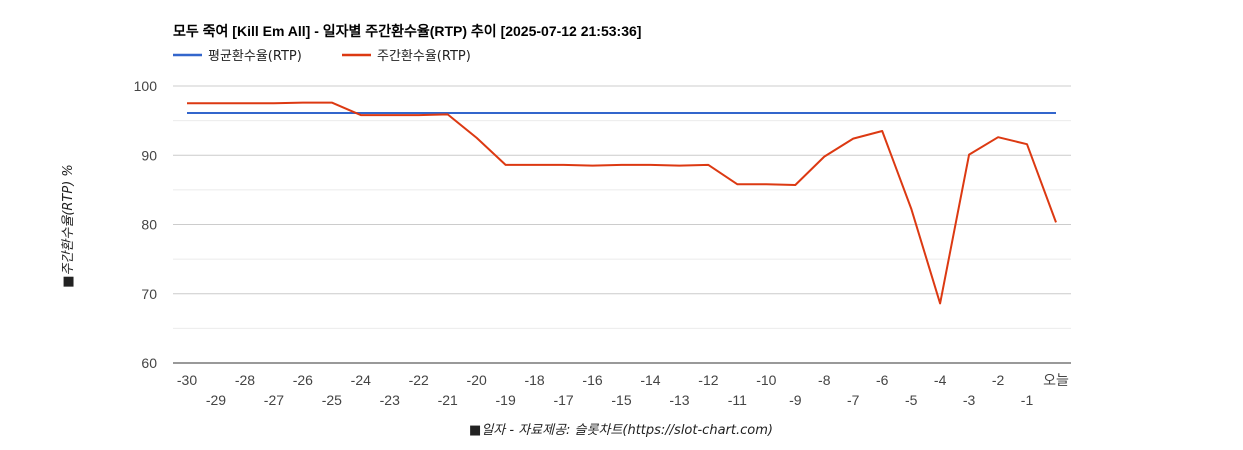 This screenshot has width=1243, height=450. What do you see at coordinates (149, 294) in the screenshot?
I see `y-tick-label: 70` at bounding box center [149, 294].